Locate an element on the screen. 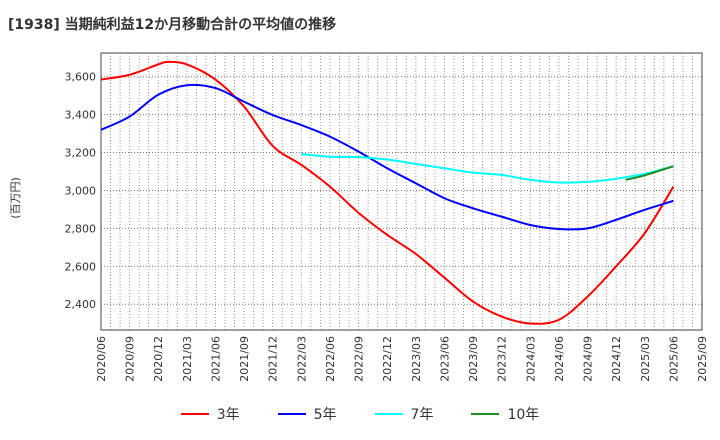 The width and height of the screenshot is (720, 440). x-tick-label: 2021/06 is located at coordinates (215, 359).